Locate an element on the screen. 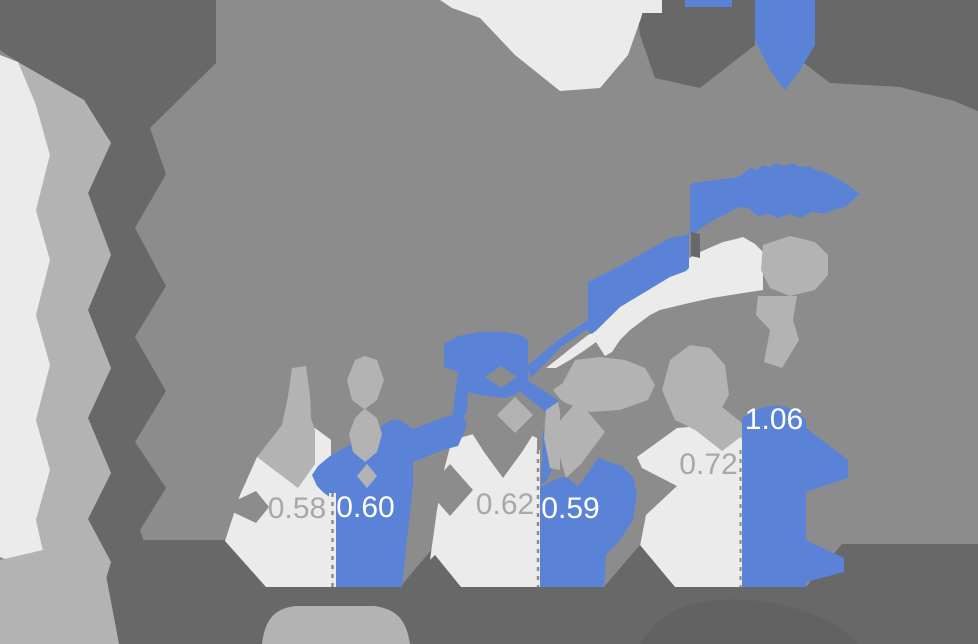 The height and width of the screenshot is (644, 978). svg-text: 0.59 is located at coordinates (570, 508).